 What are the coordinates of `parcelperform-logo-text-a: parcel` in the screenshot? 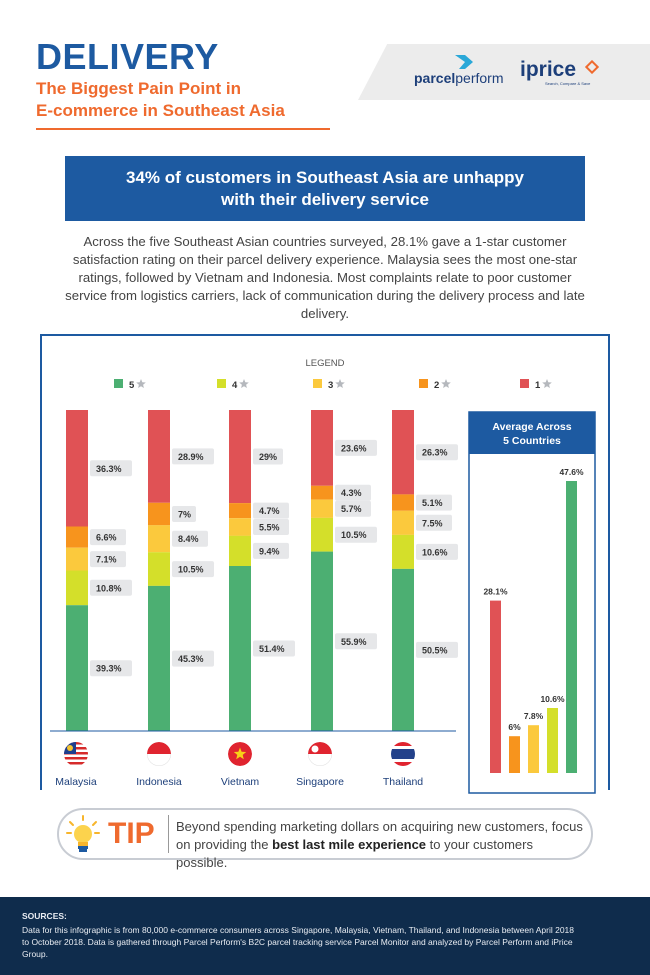 It's located at (435, 78).